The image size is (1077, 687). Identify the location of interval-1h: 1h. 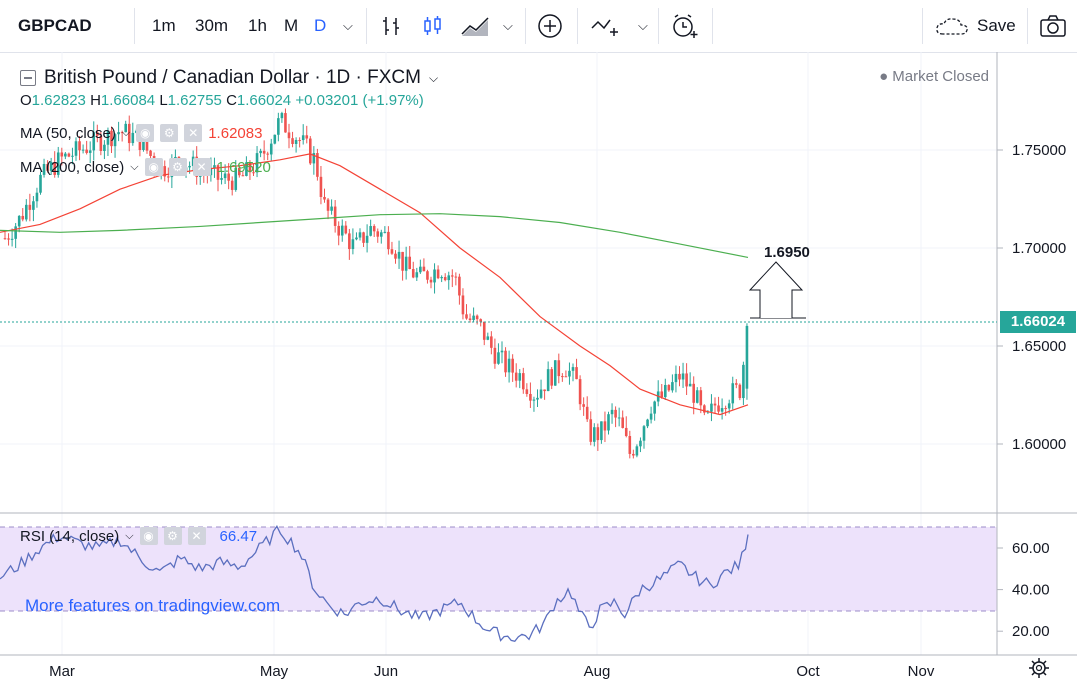
(257, 25).